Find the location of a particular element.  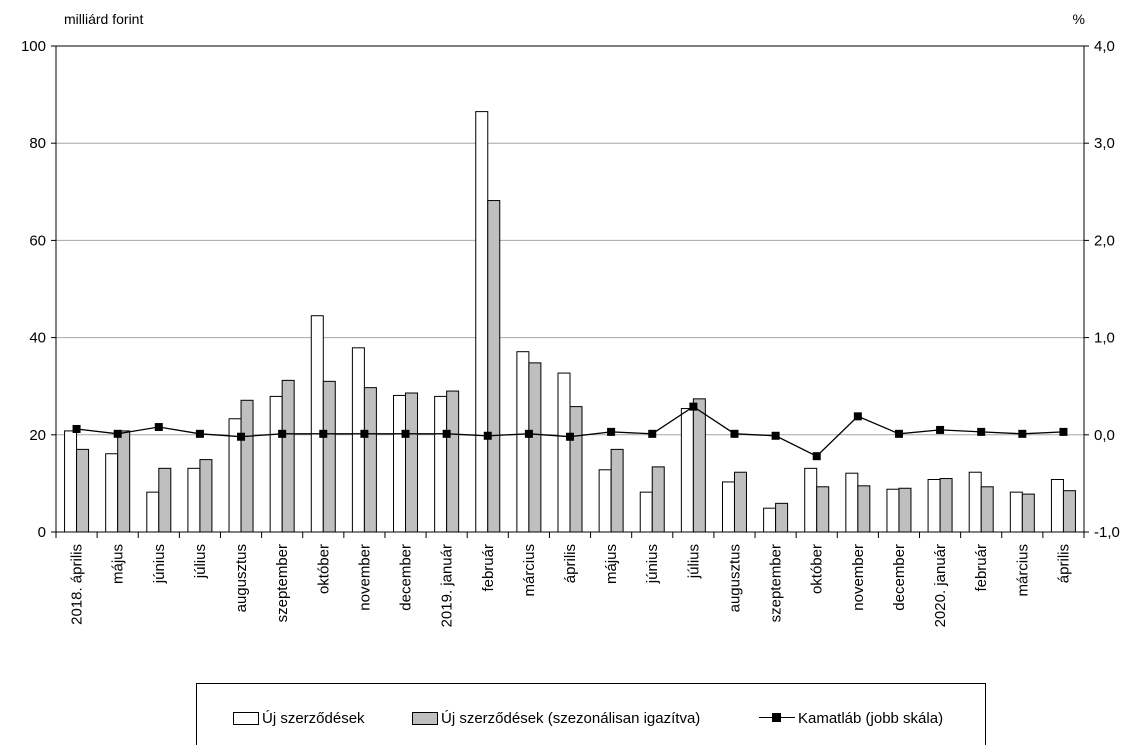

legend-item-new-contracts: Új szerződések is located at coordinates (299, 718).